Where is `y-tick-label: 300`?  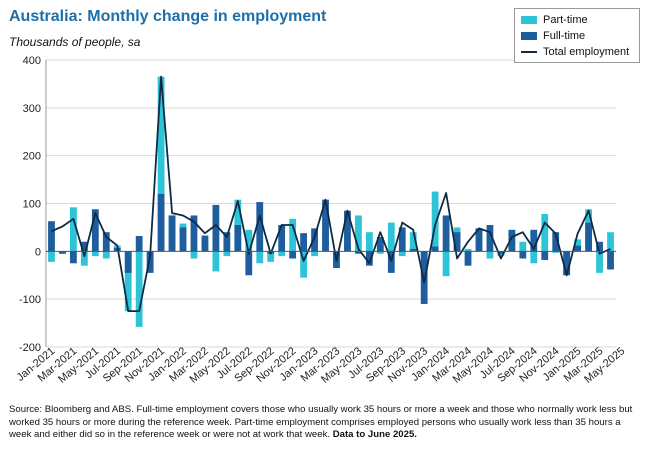 y-tick-label: 300 is located at coordinates (32, 109).